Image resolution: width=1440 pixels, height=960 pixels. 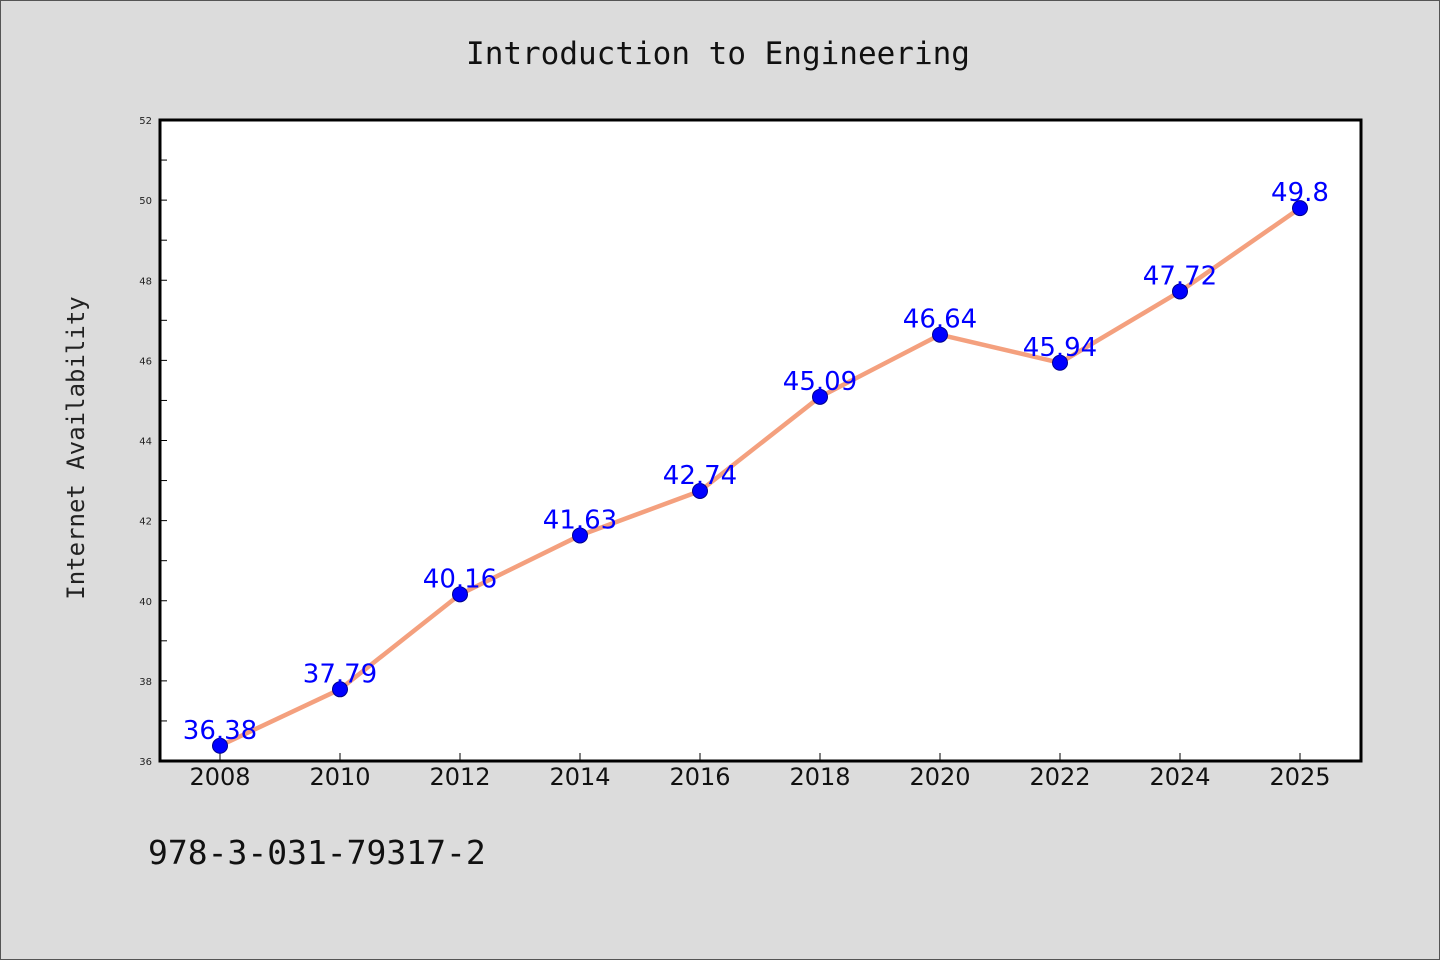 What do you see at coordinates (1059, 777) in the screenshot?
I see `x-tick-label: 2022` at bounding box center [1059, 777].